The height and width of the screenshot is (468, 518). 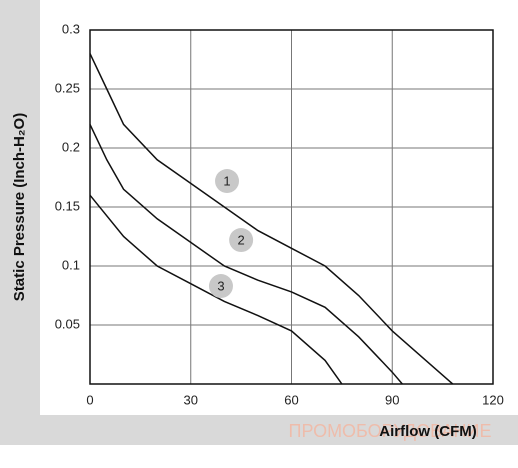 What do you see at coordinates (89, 399) in the screenshot?
I see `x-tick-label: 0` at bounding box center [89, 399].